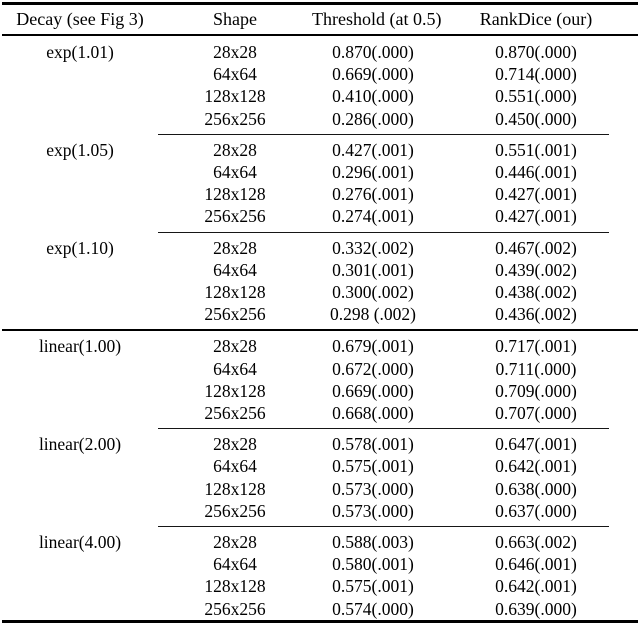  Describe the element at coordinates (320, 216) in the screenshot. I see `table-row: 256x256 0.274(.001) 0.427(.001)` at that location.